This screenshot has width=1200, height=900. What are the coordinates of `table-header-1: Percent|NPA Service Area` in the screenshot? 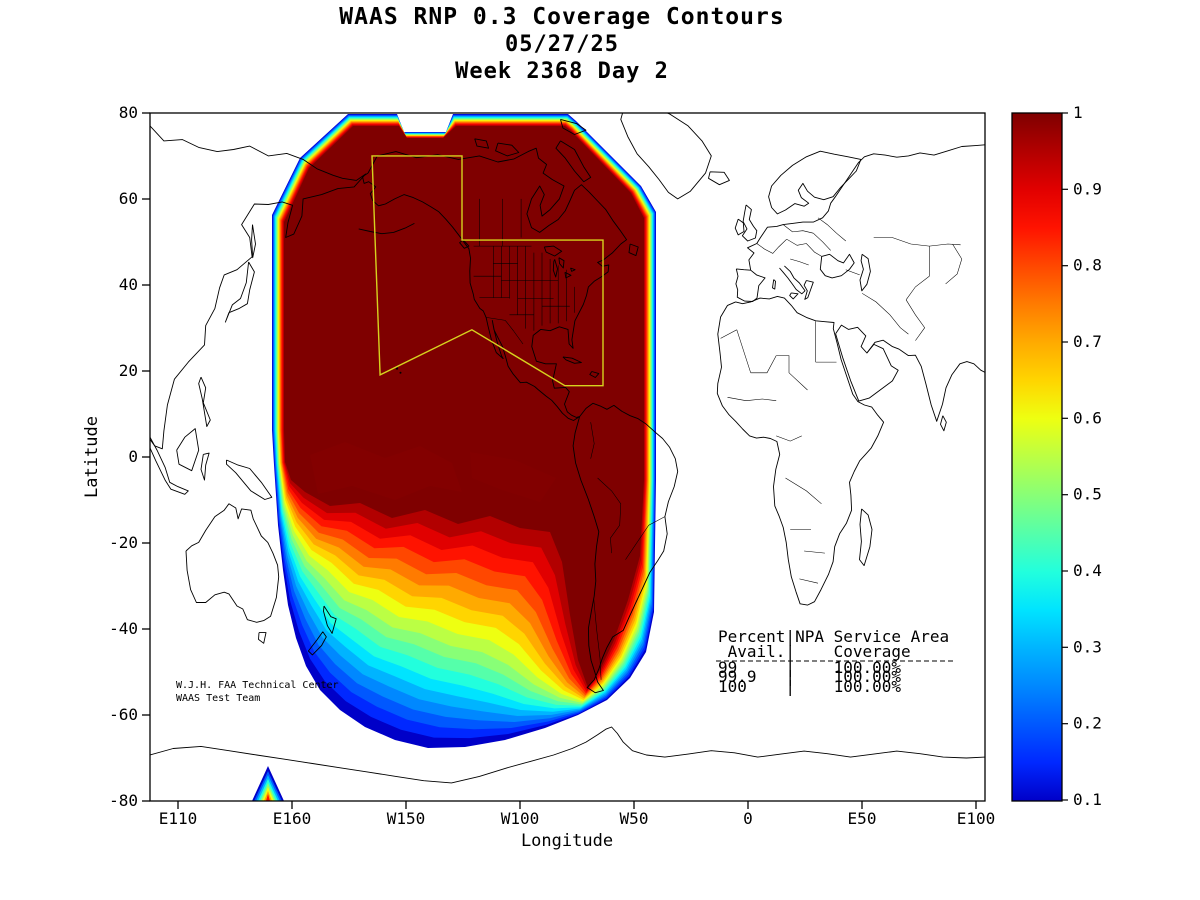 It's located at (833, 636).